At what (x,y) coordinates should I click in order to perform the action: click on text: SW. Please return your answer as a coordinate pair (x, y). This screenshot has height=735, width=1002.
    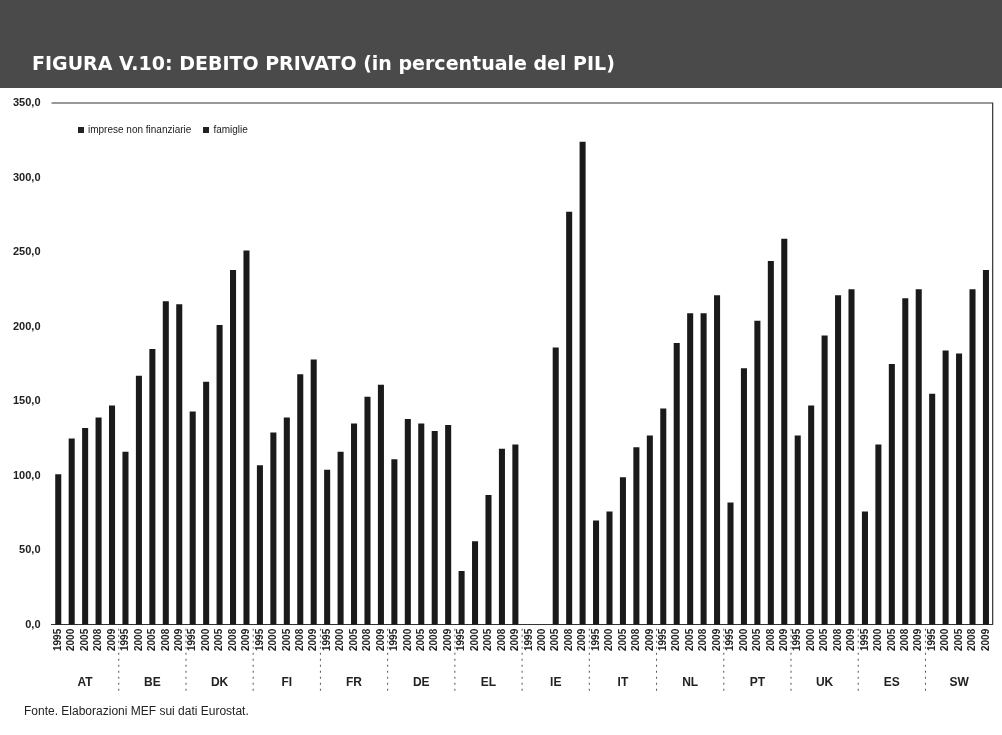
    Looking at the image, I should click on (959, 682).